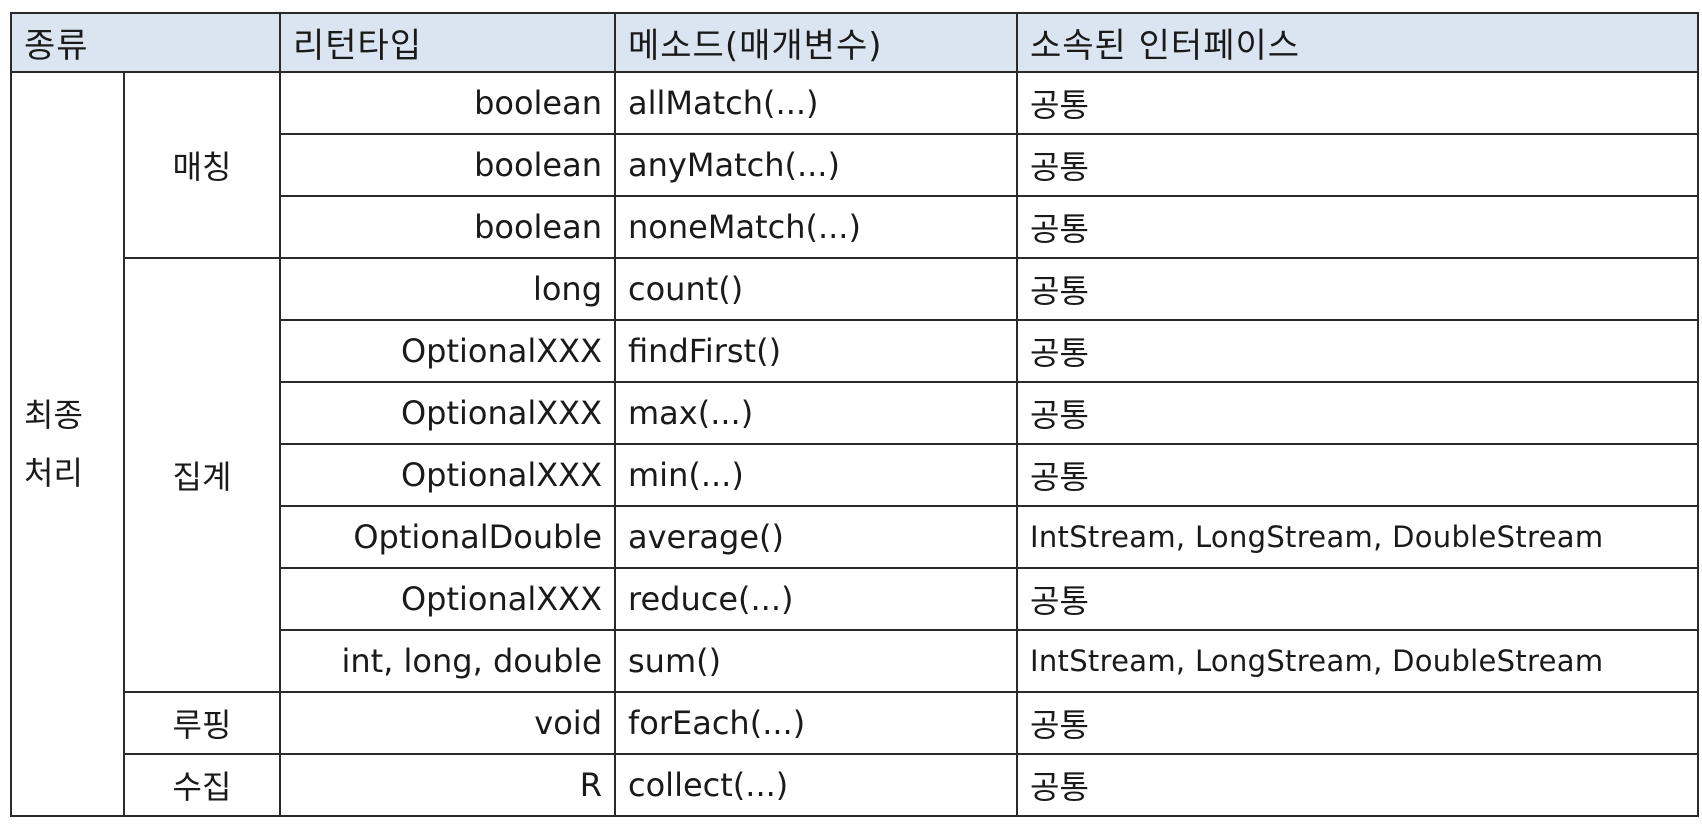  Describe the element at coordinates (816, 103) in the screenshot. I see `method-cell: allMatch(...)` at that location.